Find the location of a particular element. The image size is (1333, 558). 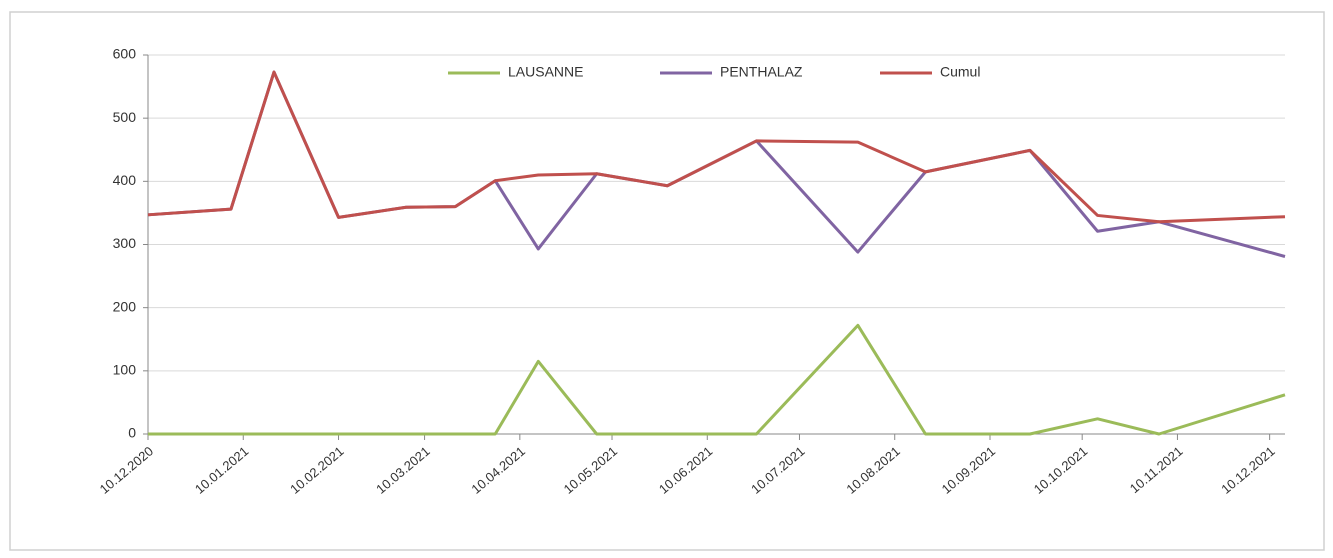

y-tick-label: 100 is located at coordinates (125, 370).